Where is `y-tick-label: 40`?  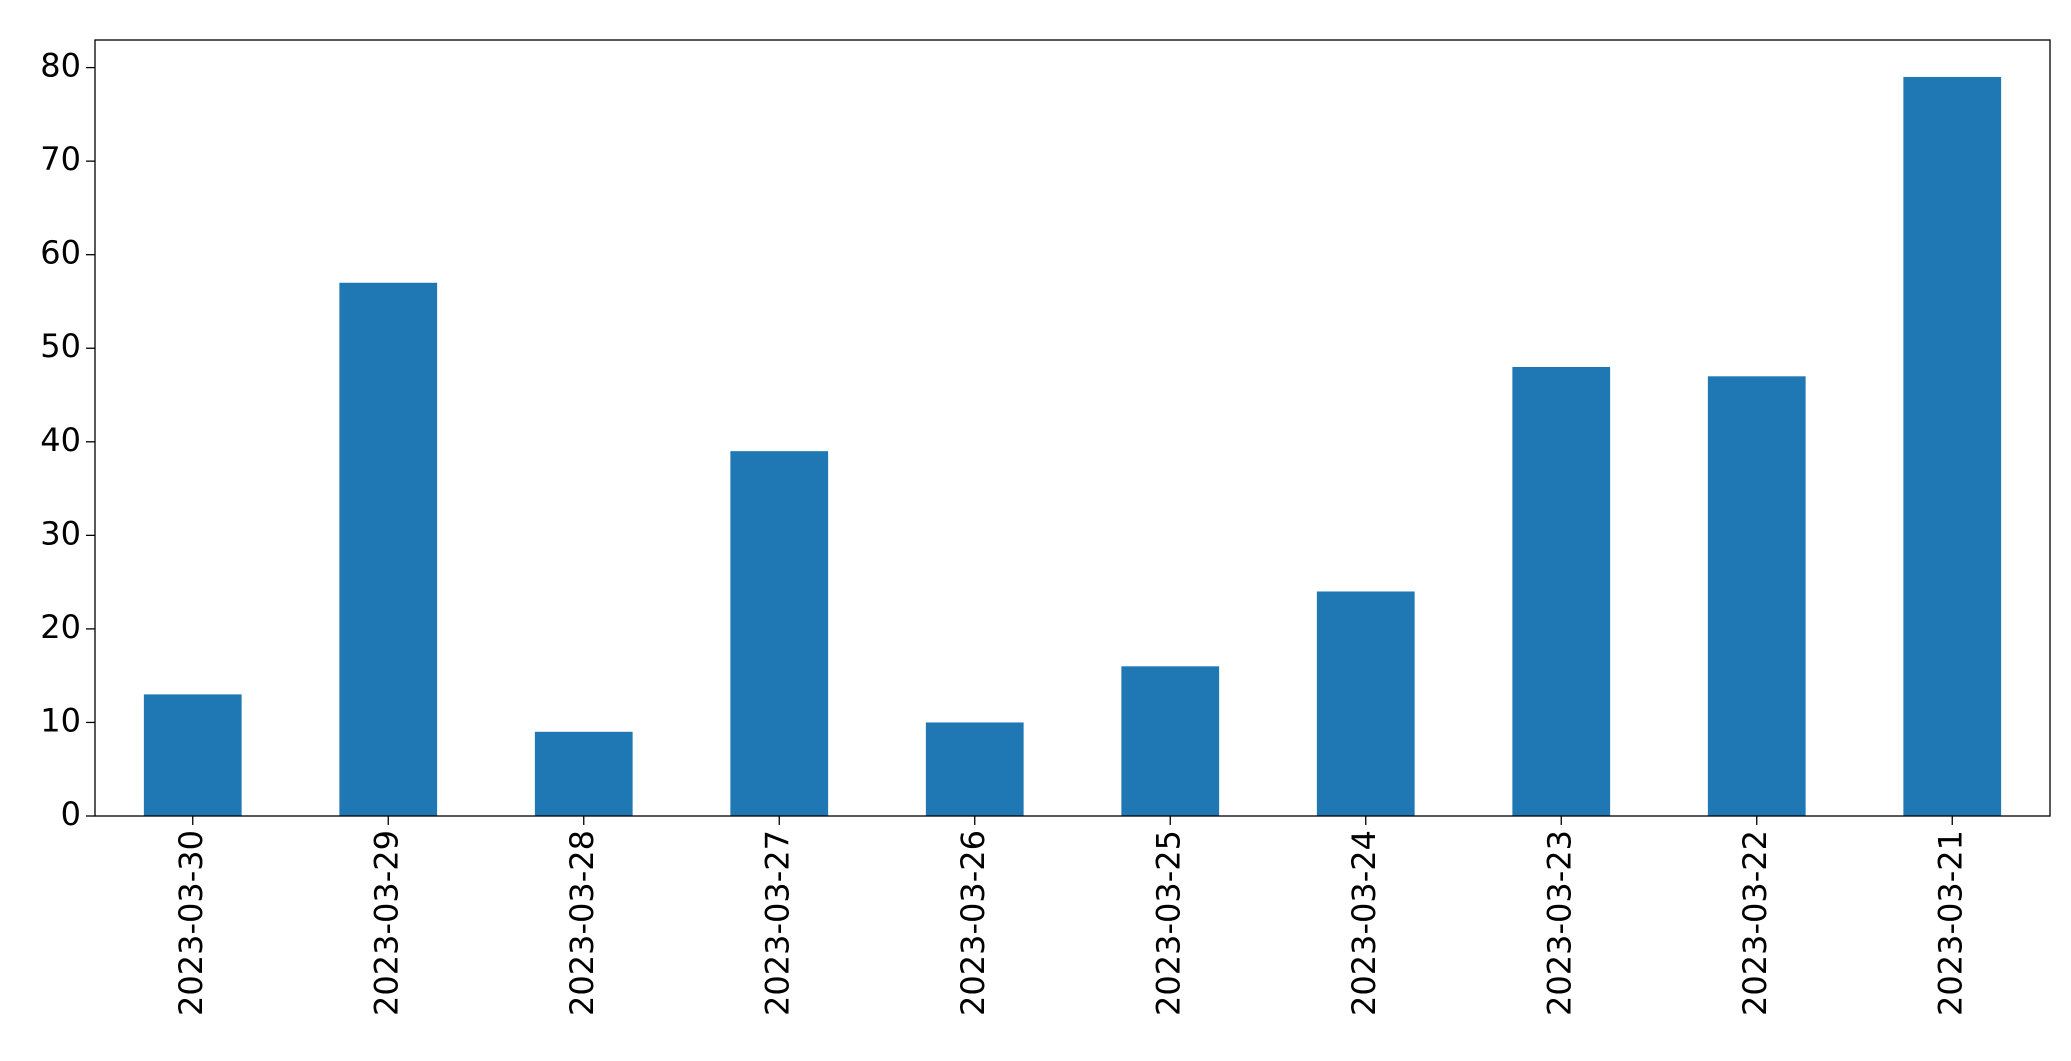
y-tick-label: 40 is located at coordinates (60, 440).